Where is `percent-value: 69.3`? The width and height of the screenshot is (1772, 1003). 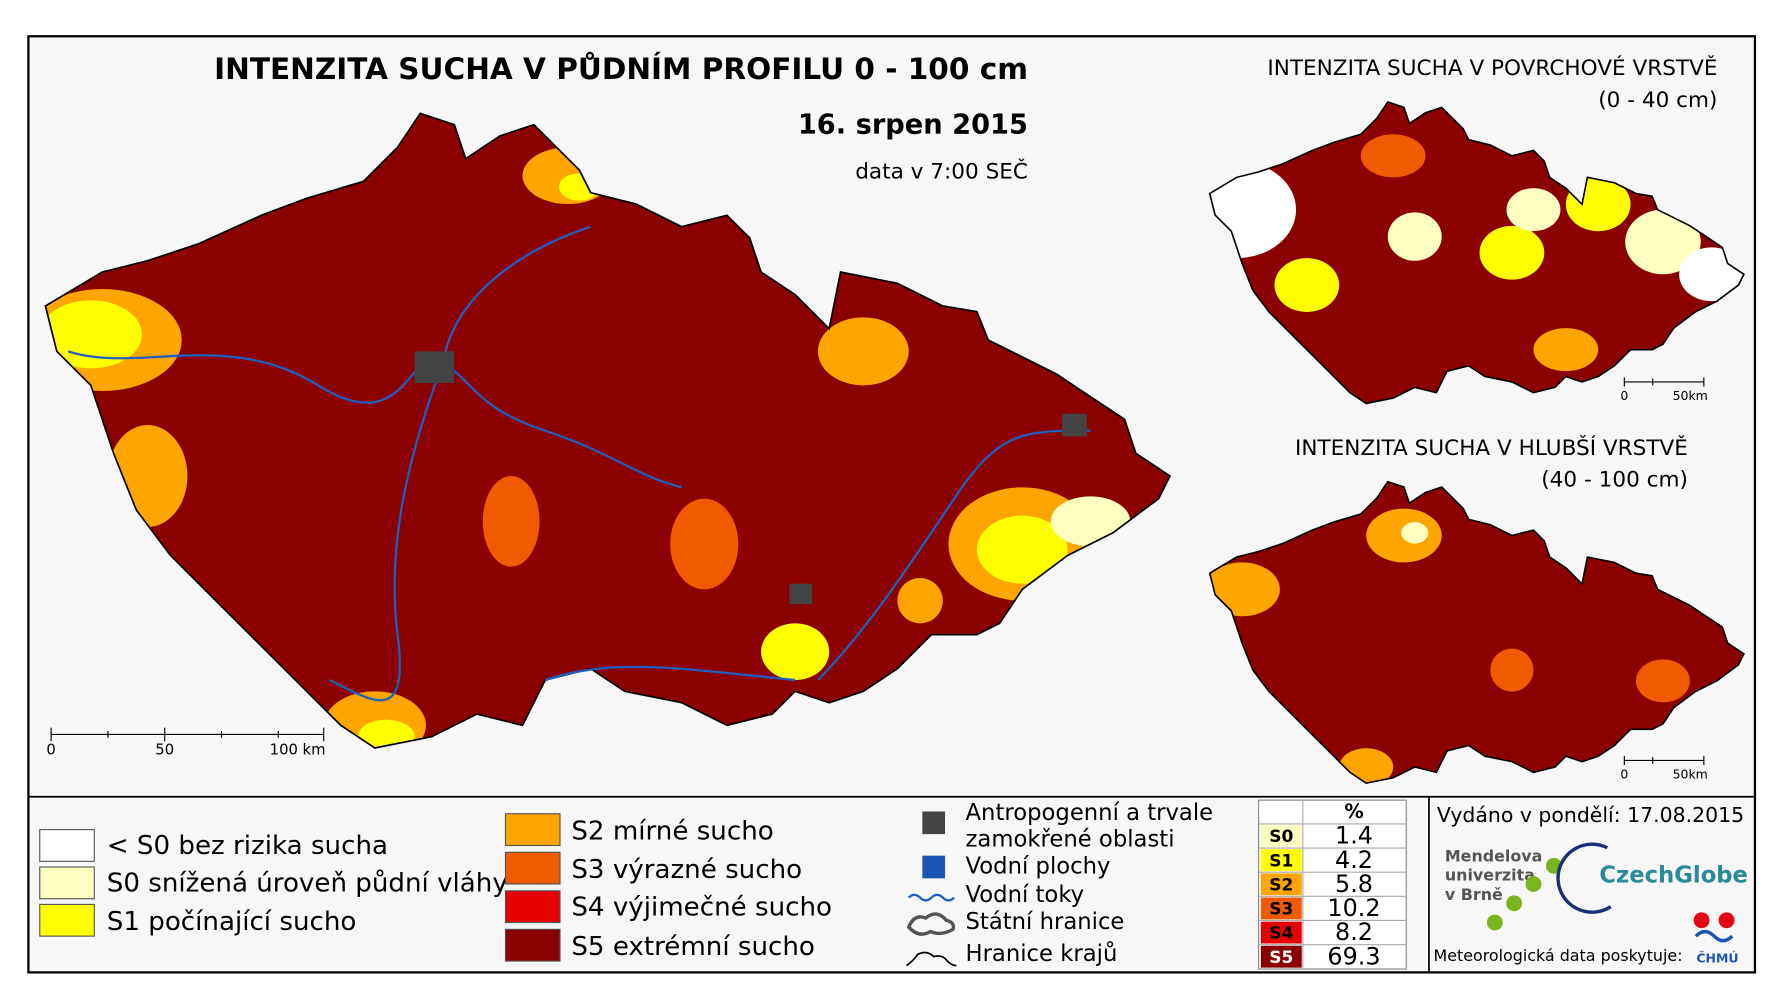 percent-value: 69.3 is located at coordinates (1353, 956).